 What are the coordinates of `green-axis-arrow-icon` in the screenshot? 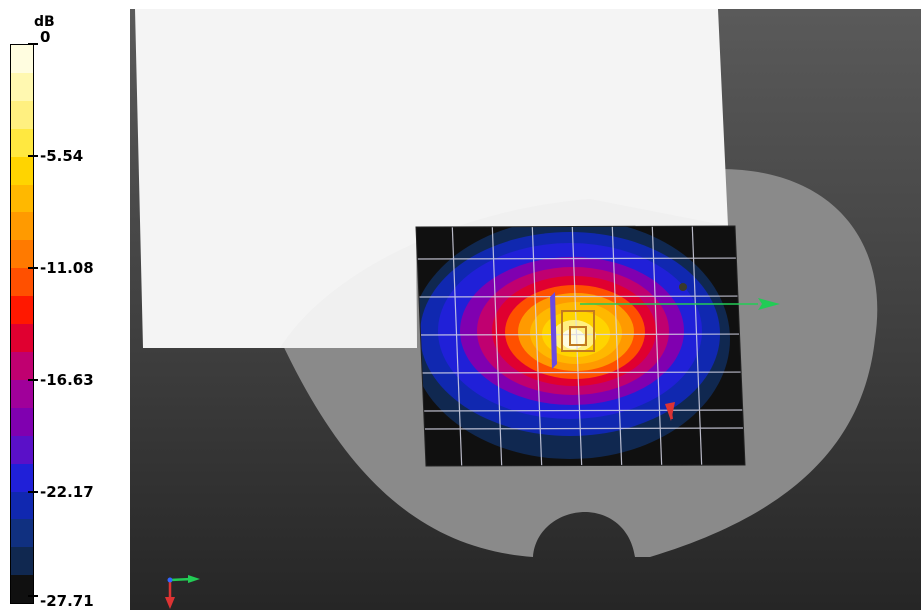 It's located at (680, 304).